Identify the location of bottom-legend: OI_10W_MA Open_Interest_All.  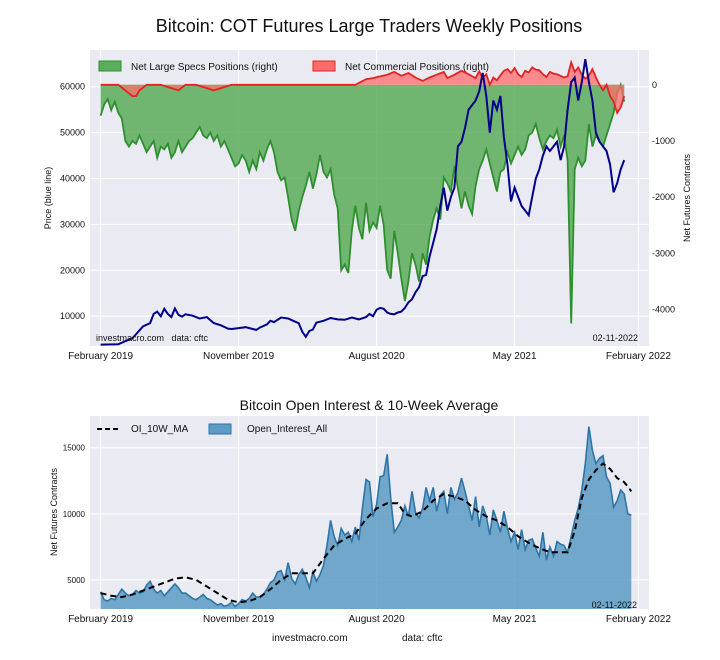
(212, 429).